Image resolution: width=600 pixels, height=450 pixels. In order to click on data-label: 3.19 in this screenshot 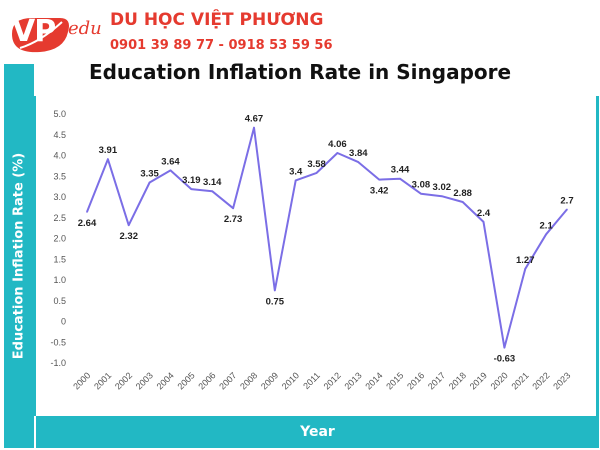, I will do `click(191, 180)`.